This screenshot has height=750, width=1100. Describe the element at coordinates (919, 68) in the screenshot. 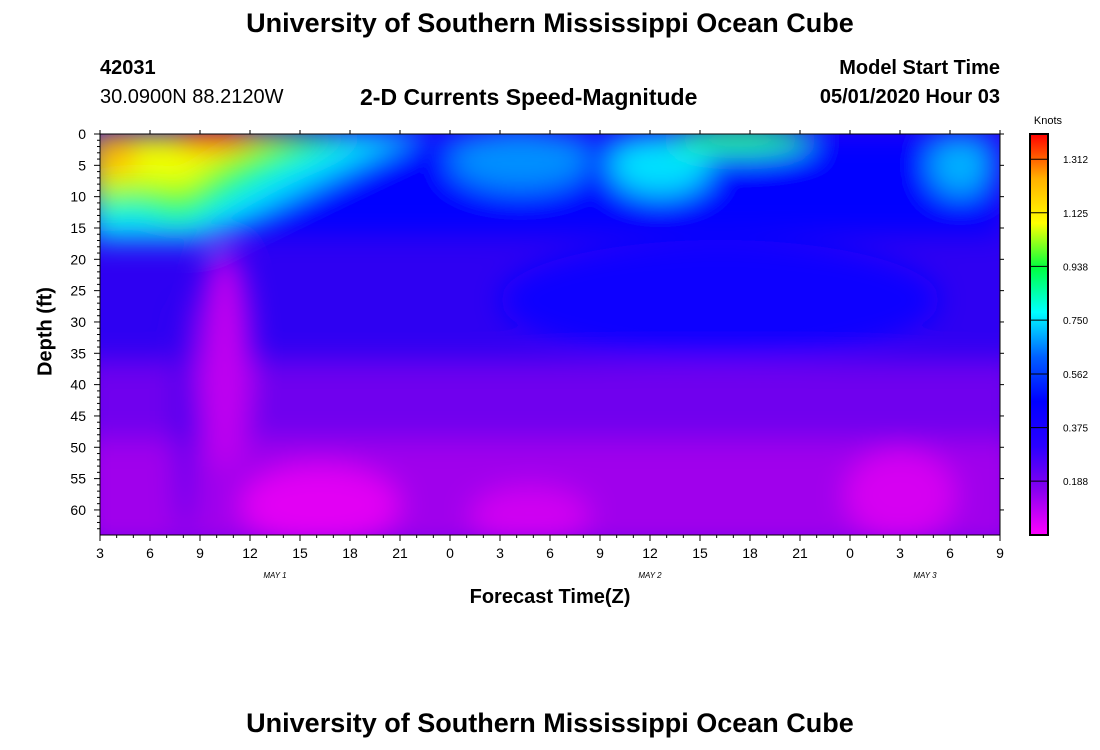

I see `model-start-label: Model Start Time` at that location.